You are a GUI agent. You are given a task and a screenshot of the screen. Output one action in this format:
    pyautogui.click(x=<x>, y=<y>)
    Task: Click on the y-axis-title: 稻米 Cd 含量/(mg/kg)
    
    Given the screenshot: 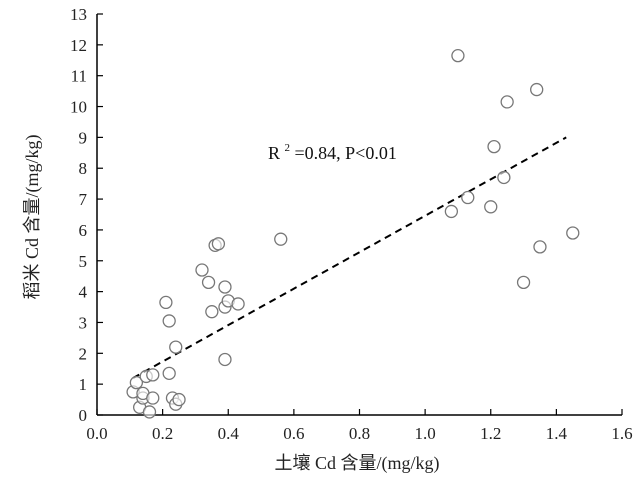 What is the action you would take?
    pyautogui.click(x=32, y=216)
    